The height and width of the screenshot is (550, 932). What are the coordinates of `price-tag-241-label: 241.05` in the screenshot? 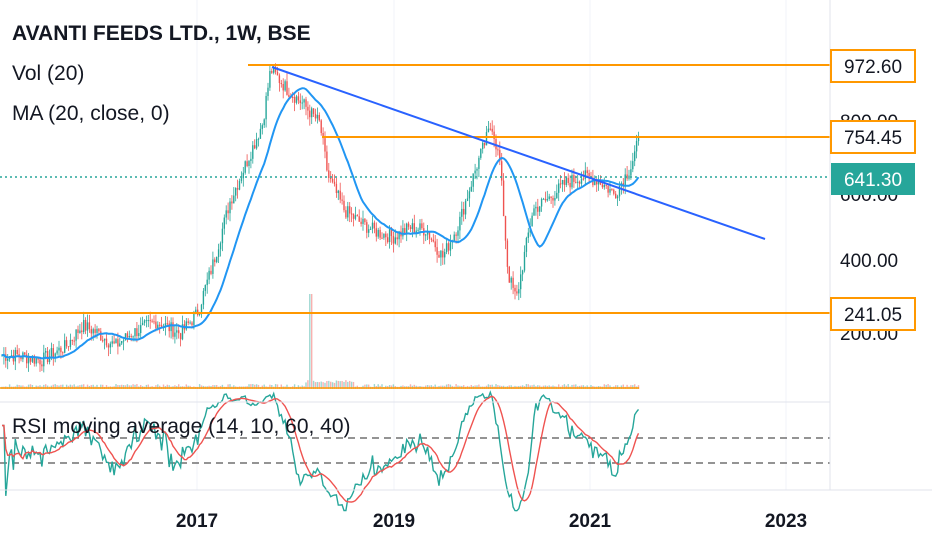 It's located at (873, 315).